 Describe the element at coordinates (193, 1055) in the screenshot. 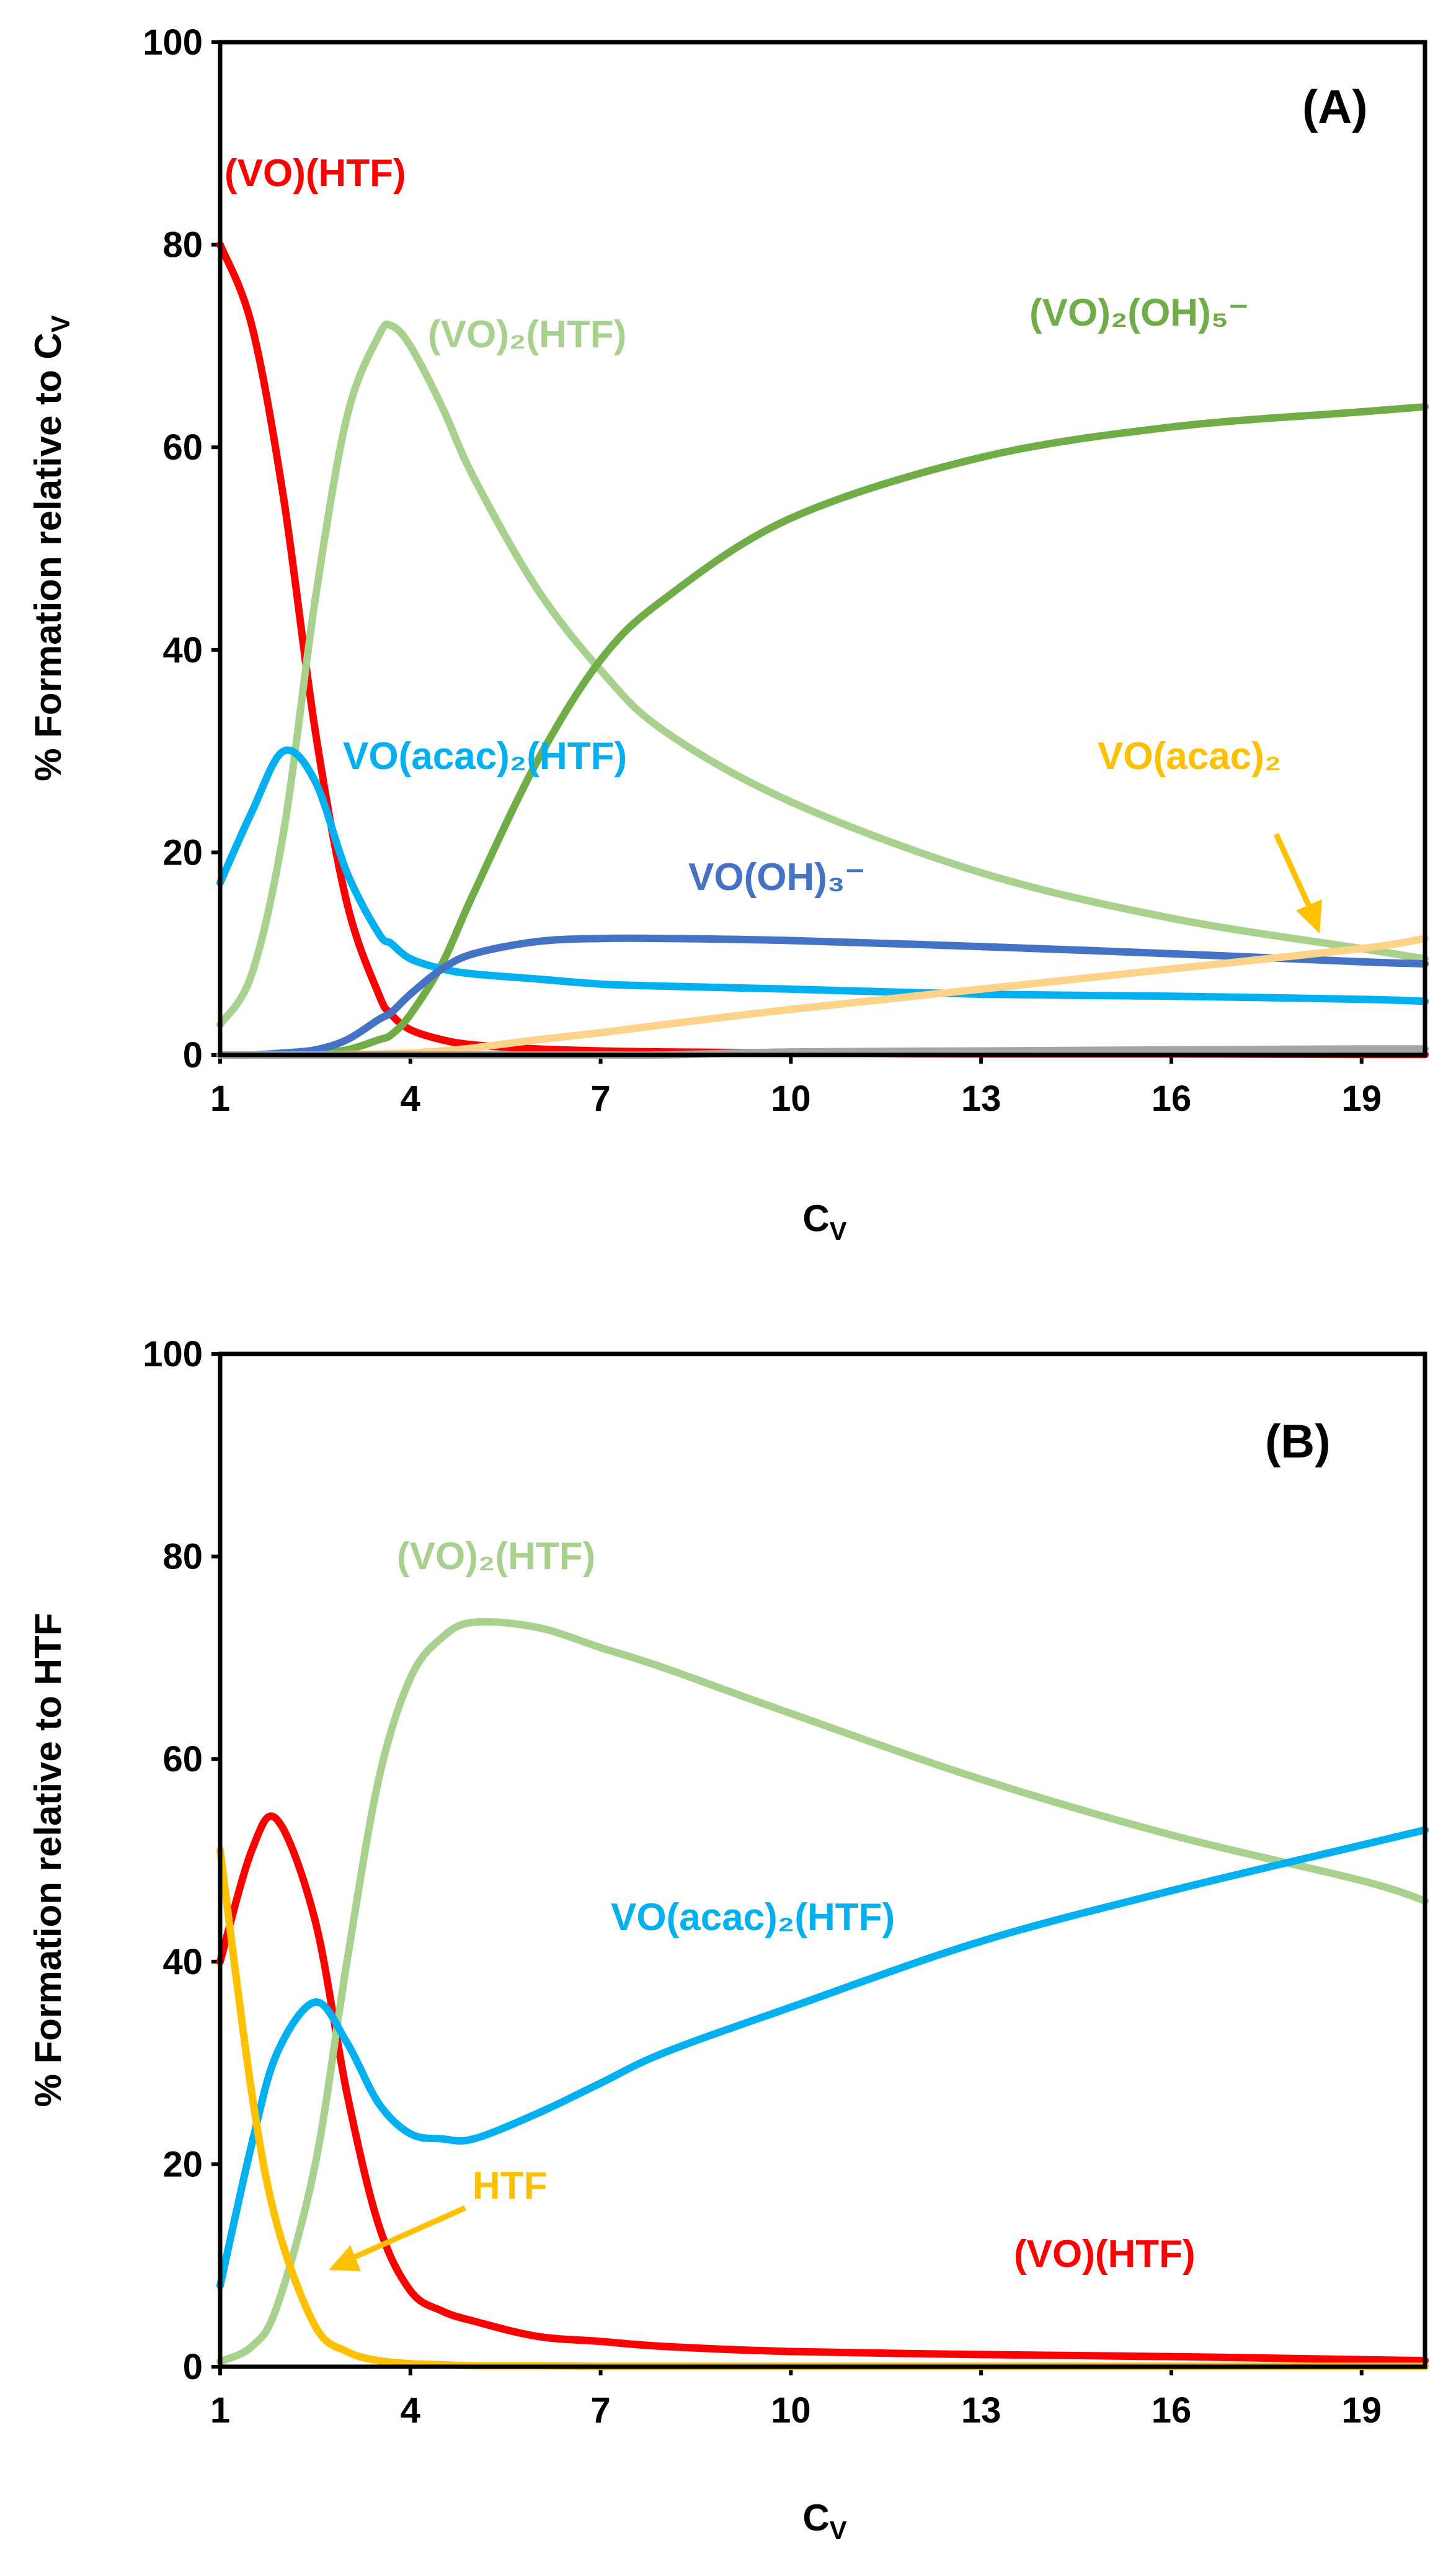

I see `panel-a-ytick-label: 0` at that location.